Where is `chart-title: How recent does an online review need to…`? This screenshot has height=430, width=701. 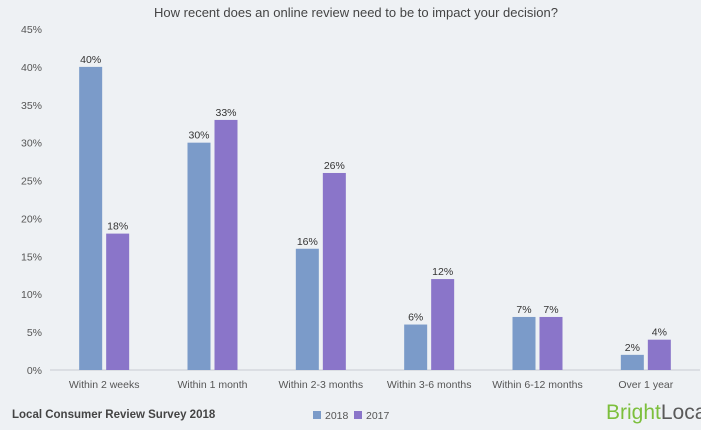 chart-title: How recent does an online review need to… is located at coordinates (356, 12).